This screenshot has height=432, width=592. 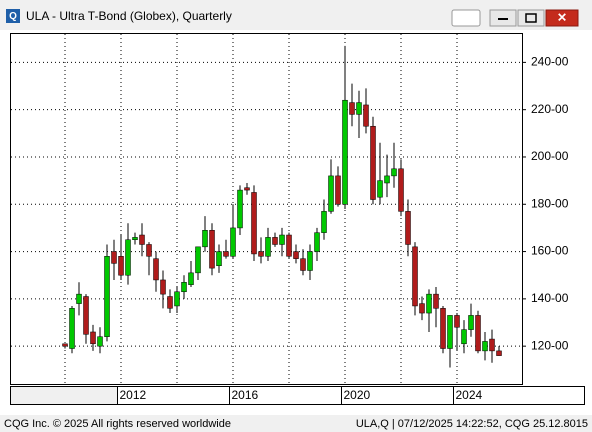 I want to click on x-axis-scroll, so click(x=64, y=395).